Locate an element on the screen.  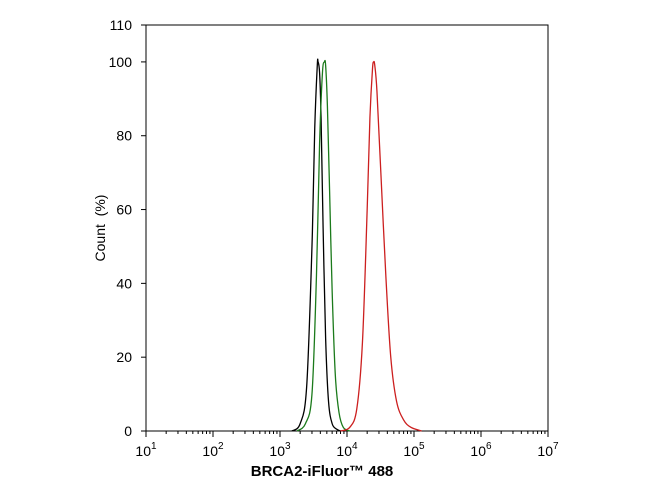
x-tick-label: 10⁶ is located at coordinates (481, 450).